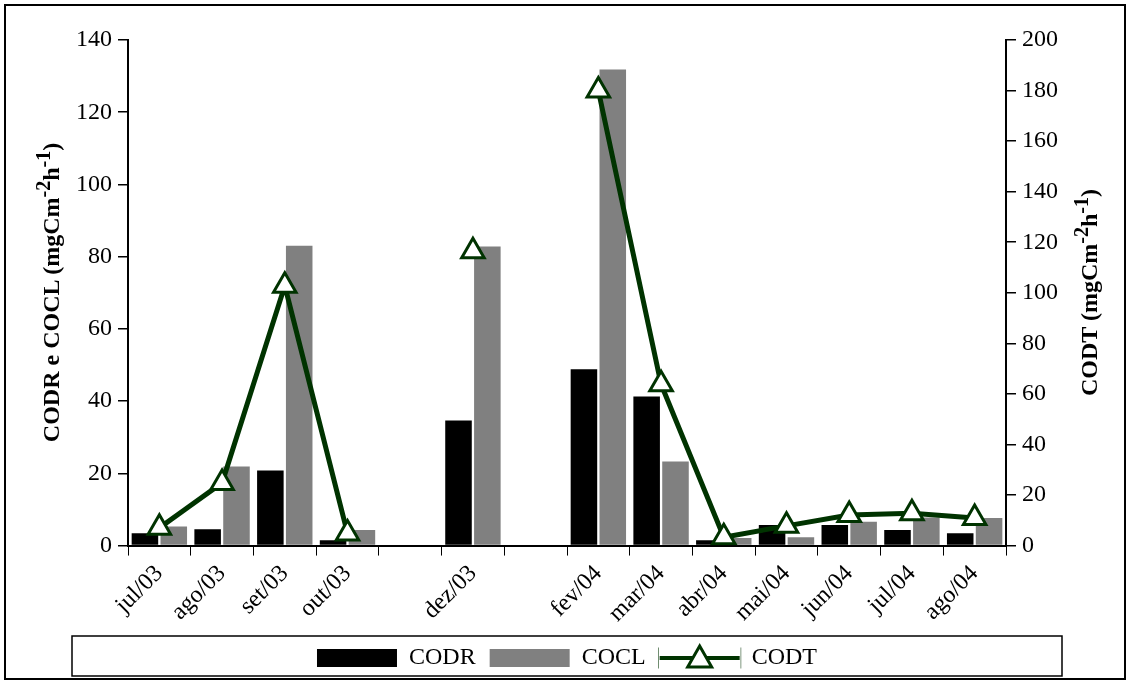 The image size is (1134, 688). I want to click on y2-tick-label: 120, so click(1040, 240).